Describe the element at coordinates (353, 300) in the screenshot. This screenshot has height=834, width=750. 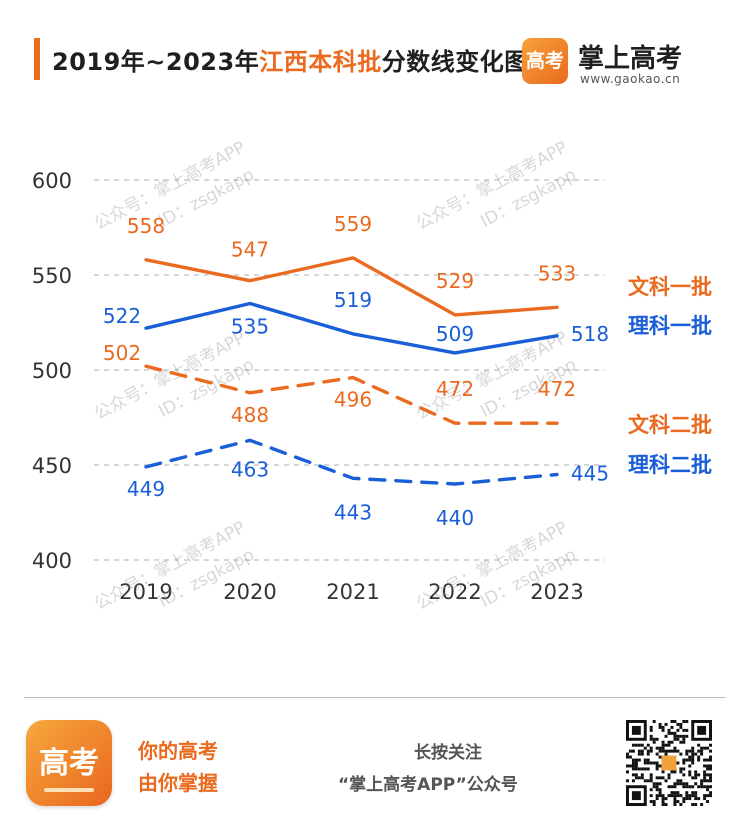
I see `data-label: 519` at that location.